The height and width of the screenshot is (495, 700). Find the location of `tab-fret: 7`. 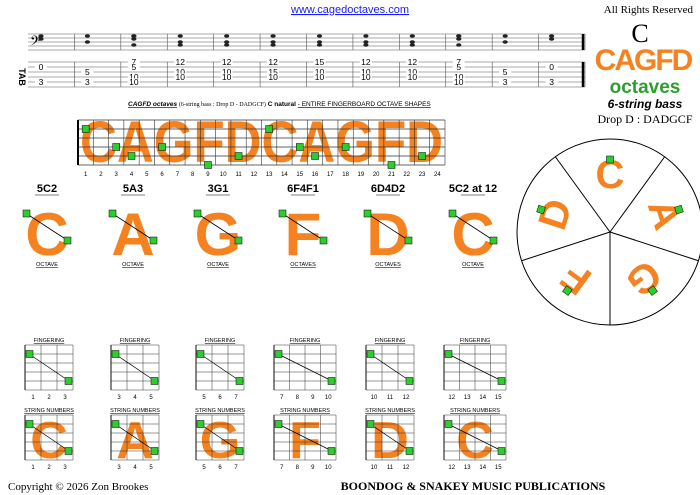

tab-fret: 7 is located at coordinates (458, 62).